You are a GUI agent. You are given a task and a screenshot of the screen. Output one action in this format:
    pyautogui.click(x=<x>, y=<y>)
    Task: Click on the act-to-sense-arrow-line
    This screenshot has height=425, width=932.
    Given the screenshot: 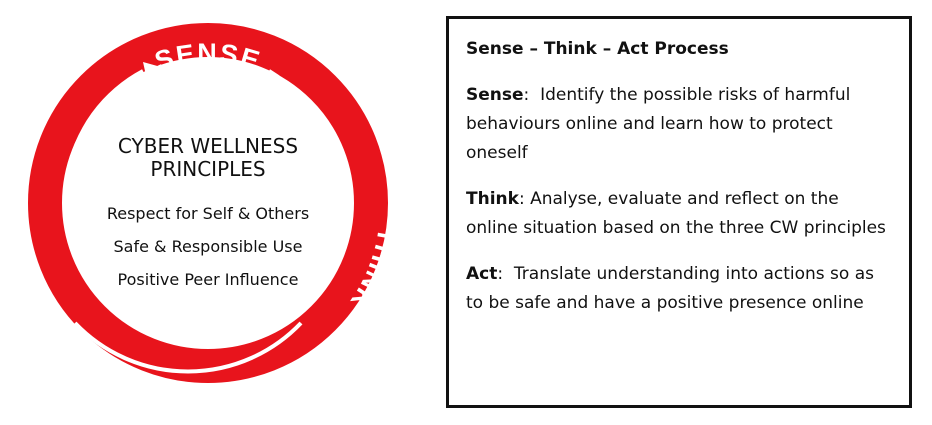 What is the action you would take?
    pyautogui.click(x=103, y=156)
    